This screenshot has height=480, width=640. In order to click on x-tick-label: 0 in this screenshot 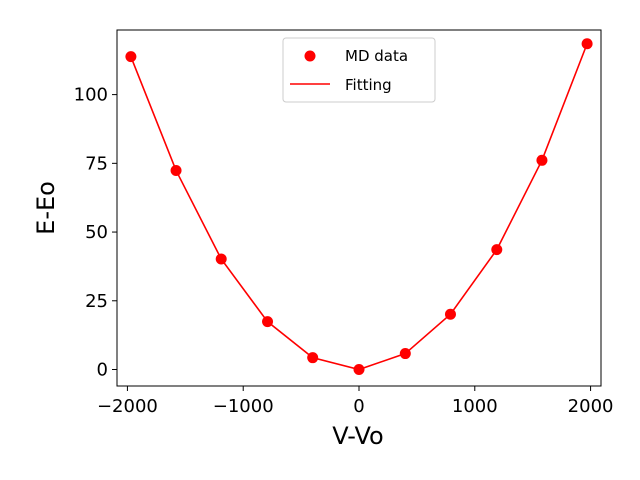, I will do `click(358, 406)`.